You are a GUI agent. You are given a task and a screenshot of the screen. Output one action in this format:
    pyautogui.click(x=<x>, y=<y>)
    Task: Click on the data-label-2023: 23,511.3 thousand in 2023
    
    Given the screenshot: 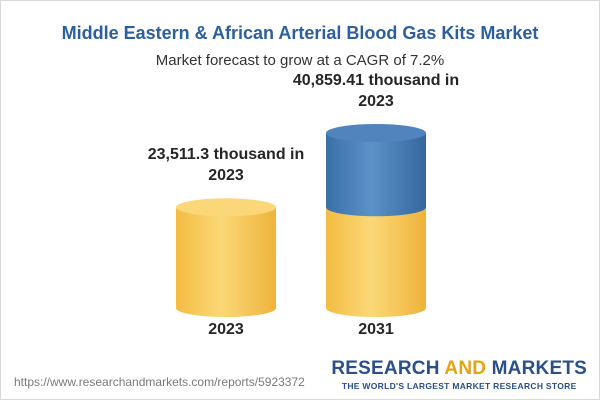 What is the action you would take?
    pyautogui.click(x=226, y=165)
    